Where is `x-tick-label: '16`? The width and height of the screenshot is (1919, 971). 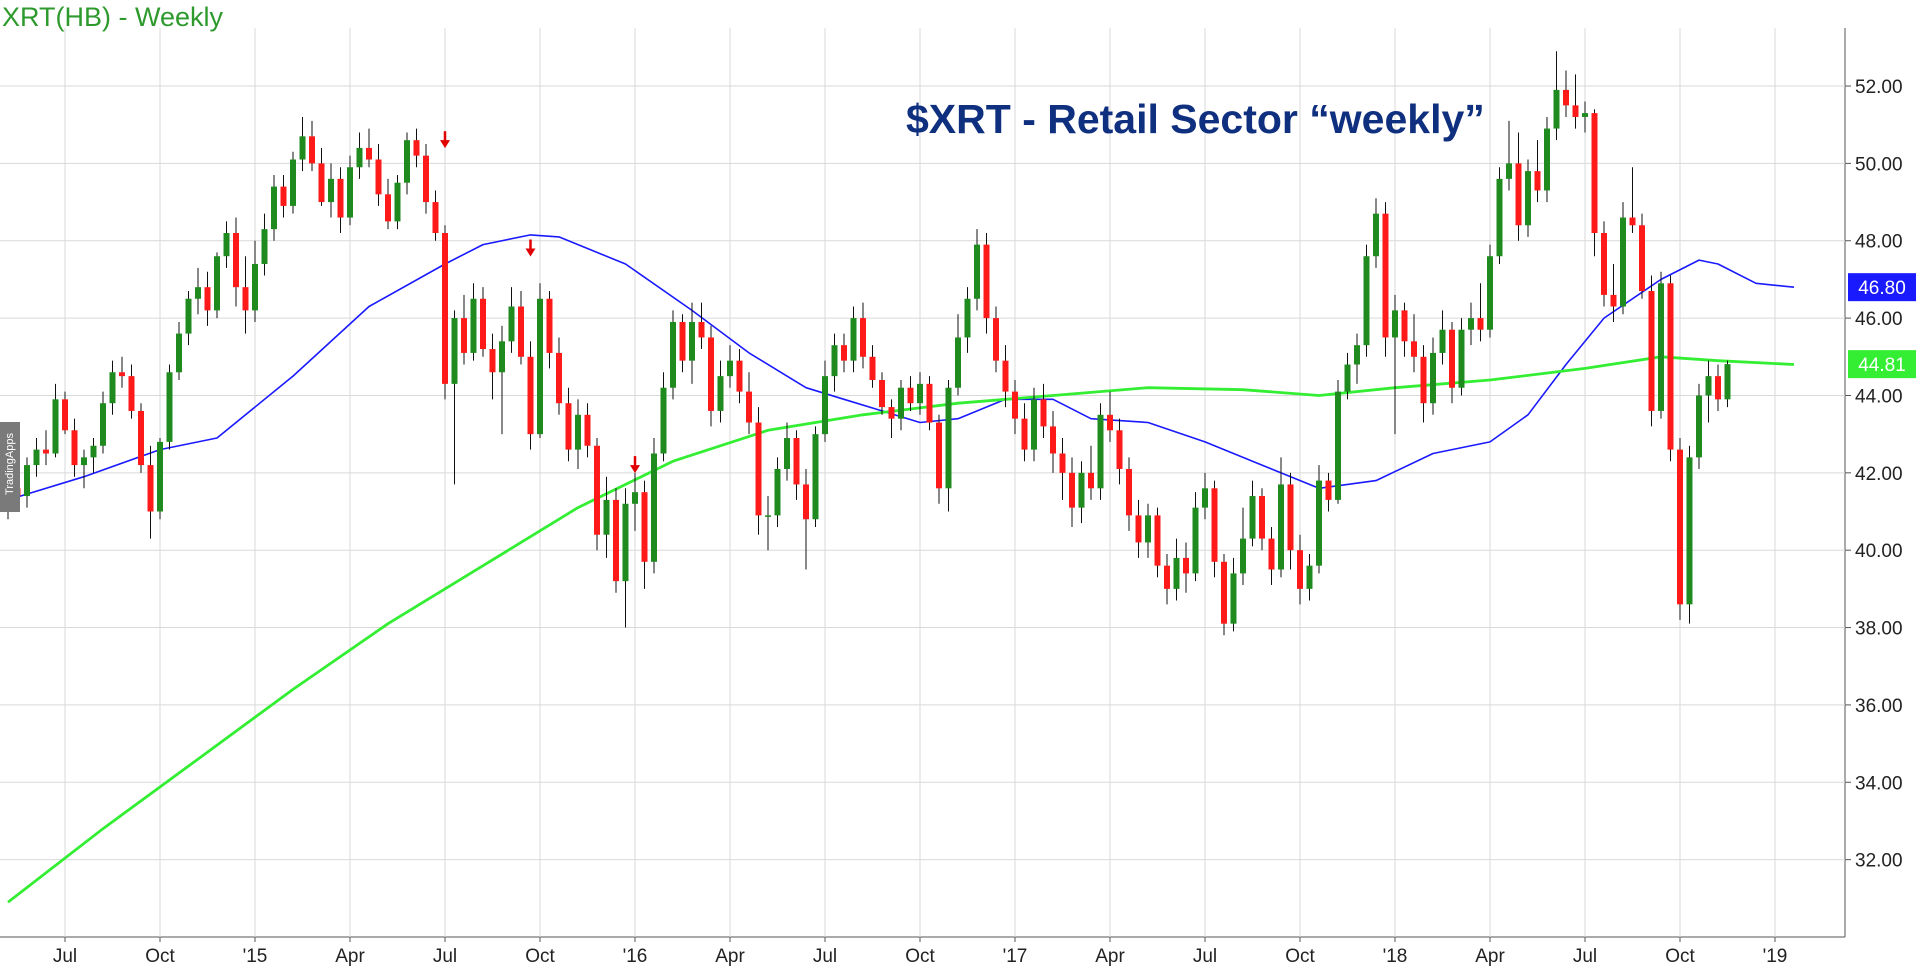 x-tick-label: '16 is located at coordinates (635, 956).